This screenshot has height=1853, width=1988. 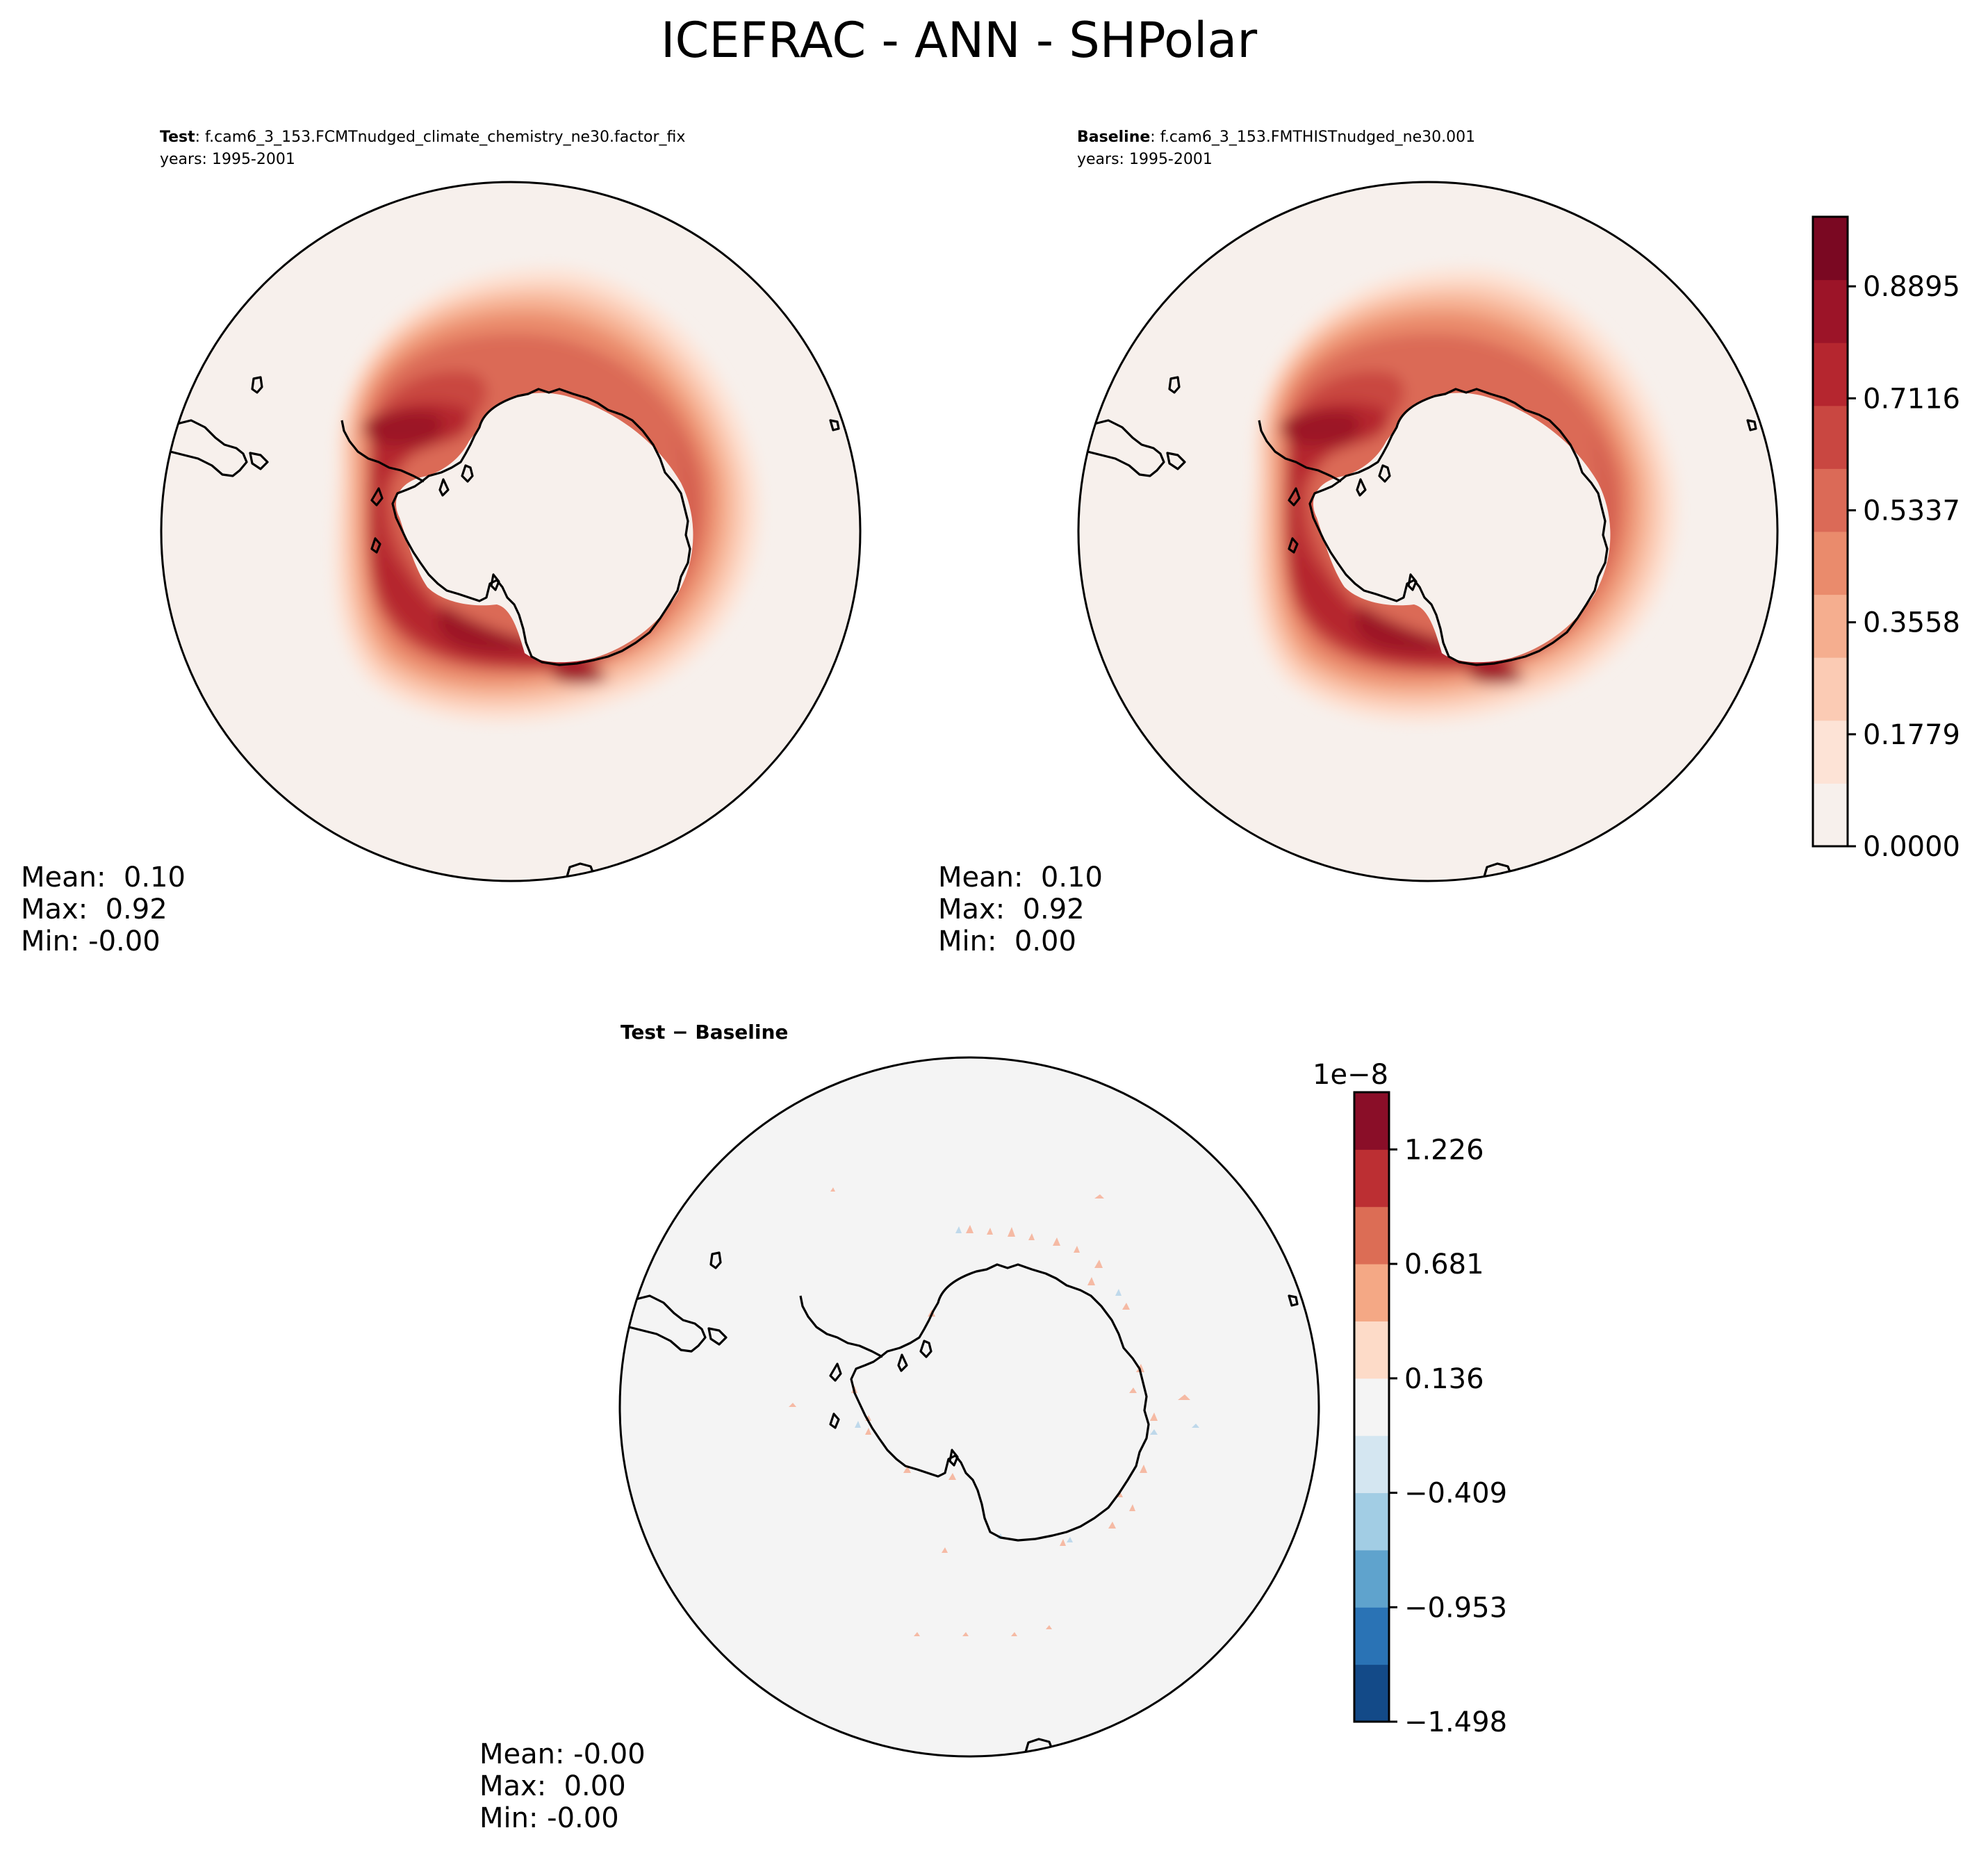 What do you see at coordinates (959, 40) in the screenshot?
I see `figure-title: ICEFRAC - ANN - SHPolar` at bounding box center [959, 40].